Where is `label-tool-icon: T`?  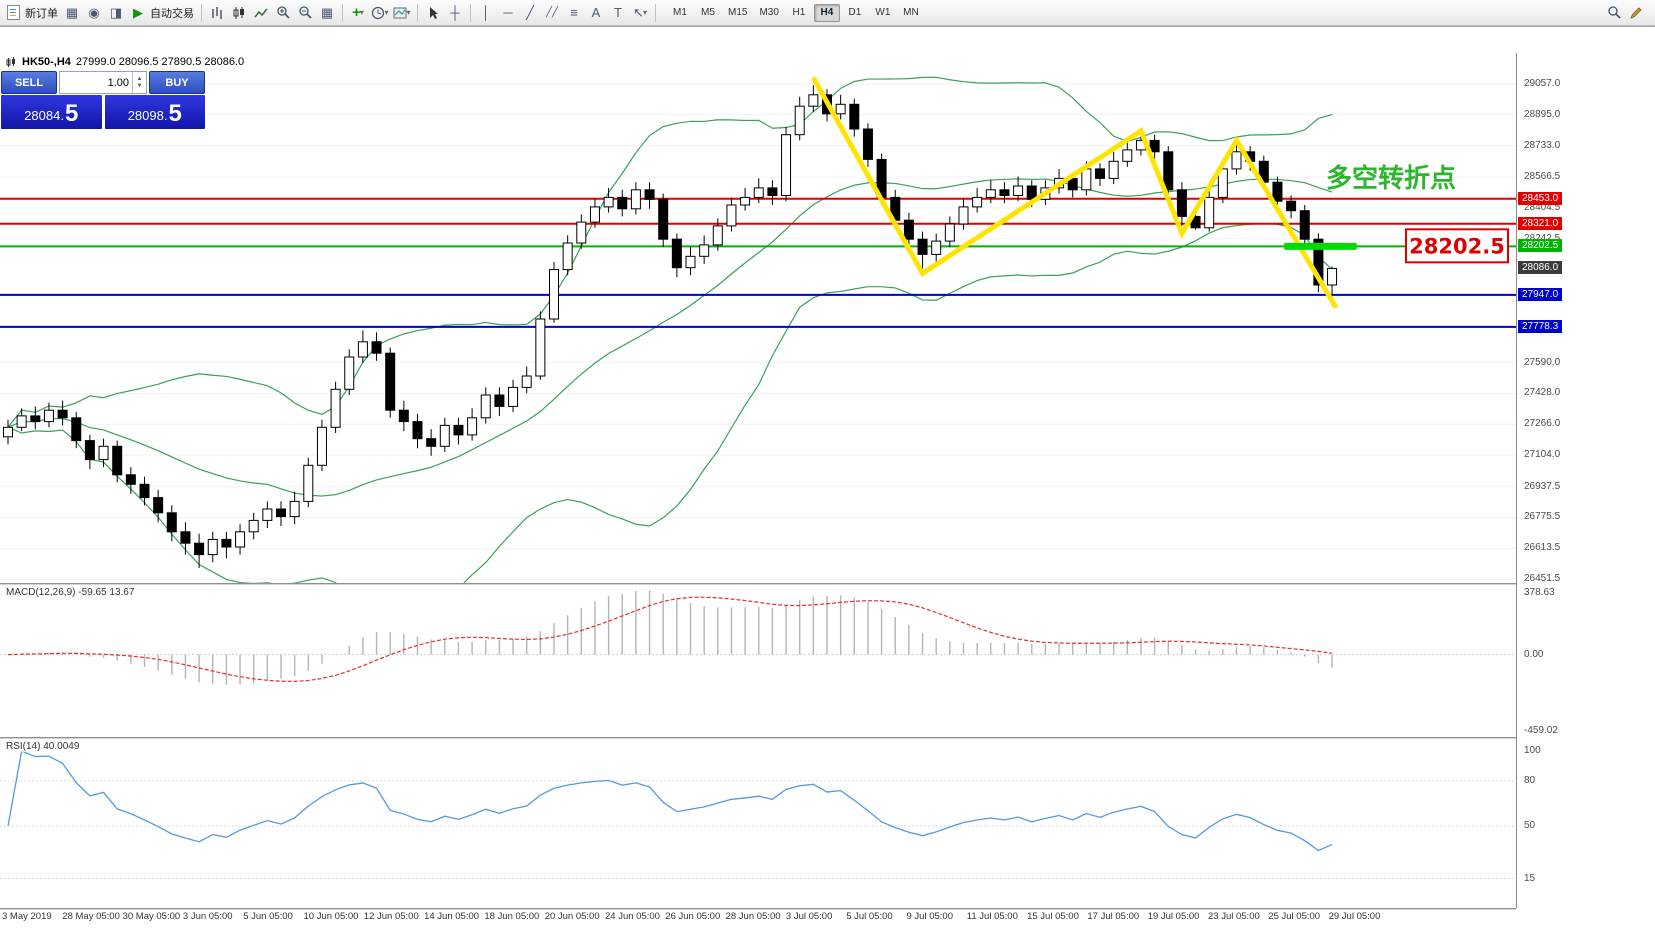 label-tool-icon: T is located at coordinates (618, 12).